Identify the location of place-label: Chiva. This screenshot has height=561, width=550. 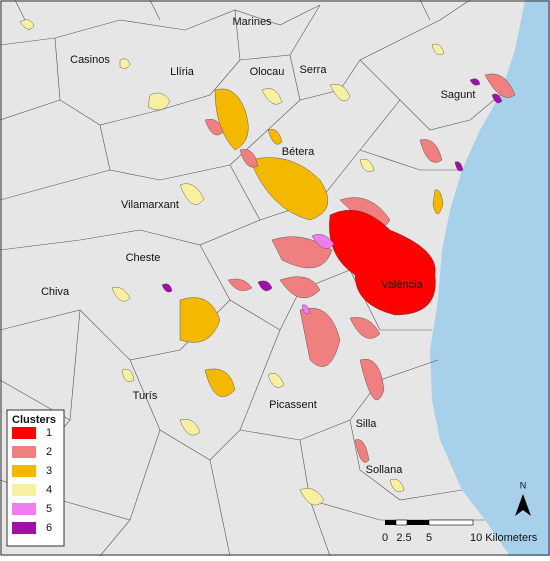
(55, 292).